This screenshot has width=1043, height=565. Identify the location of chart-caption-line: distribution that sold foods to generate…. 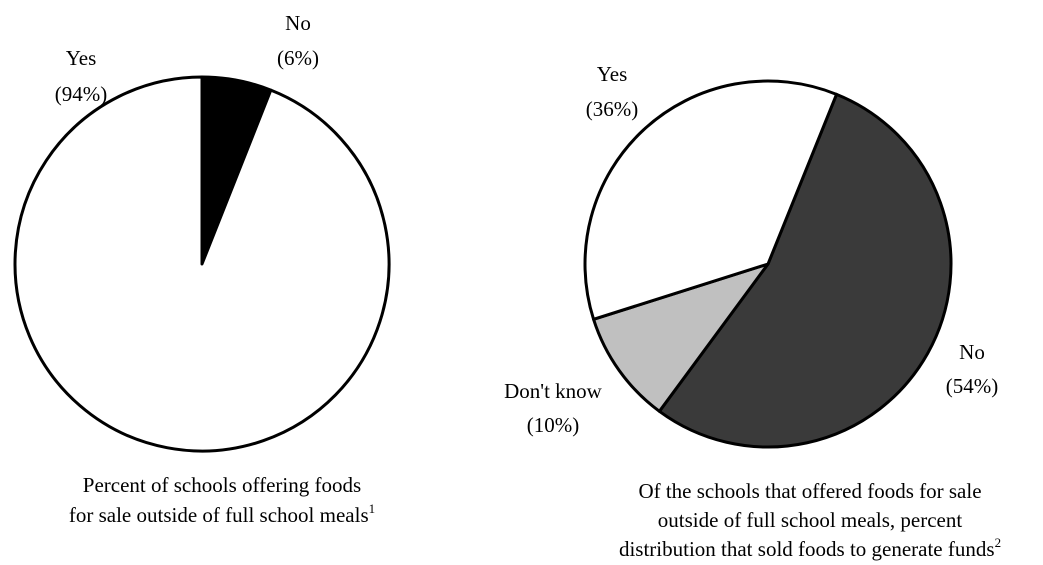
(810, 548).